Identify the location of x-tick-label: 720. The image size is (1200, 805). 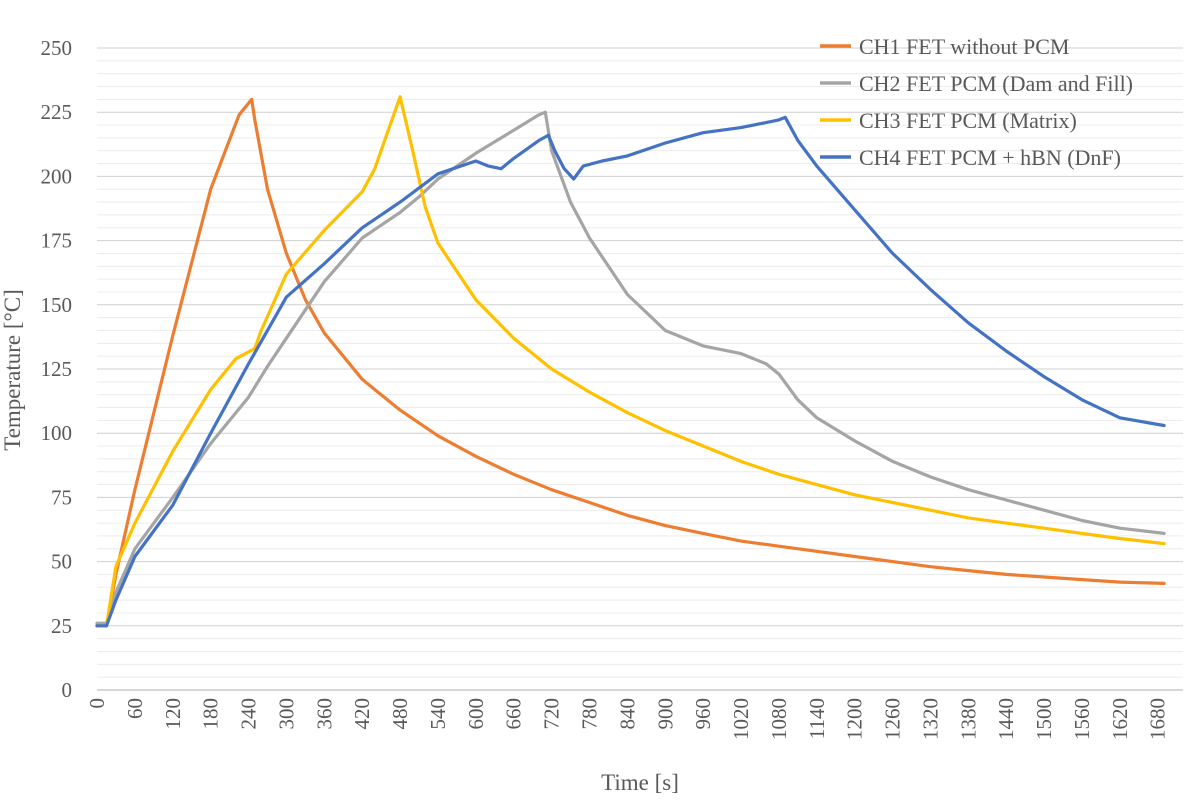
(552, 714).